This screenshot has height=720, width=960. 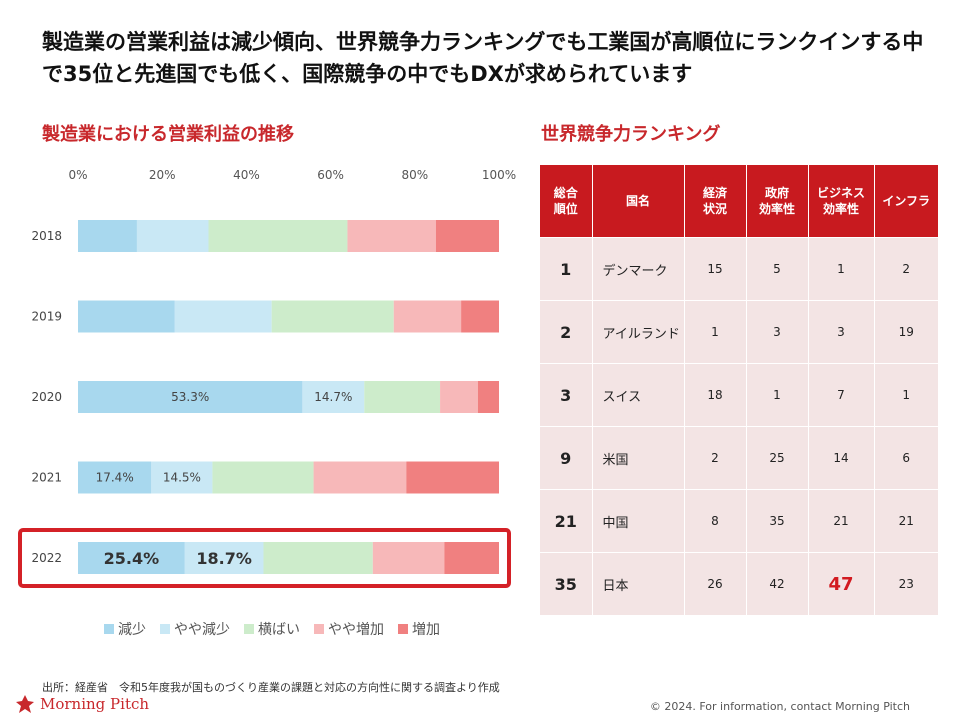 I want to click on x-tick-label: 60%, so click(x=330, y=175).